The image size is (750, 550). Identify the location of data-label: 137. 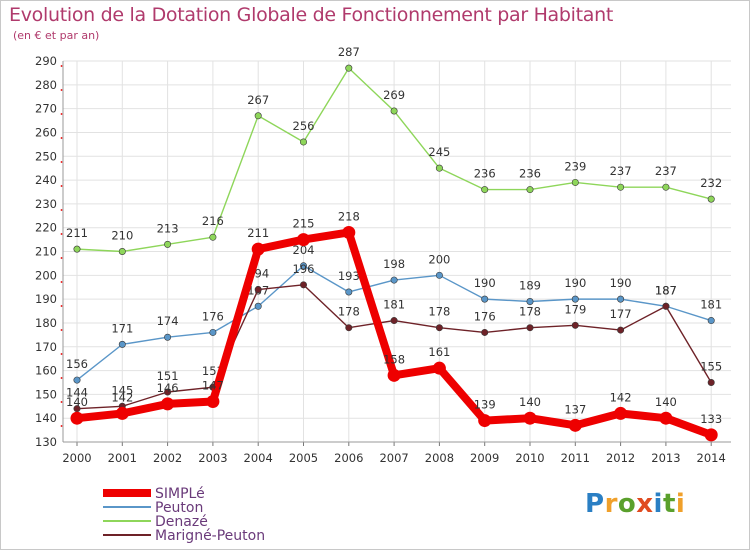
(575, 409).